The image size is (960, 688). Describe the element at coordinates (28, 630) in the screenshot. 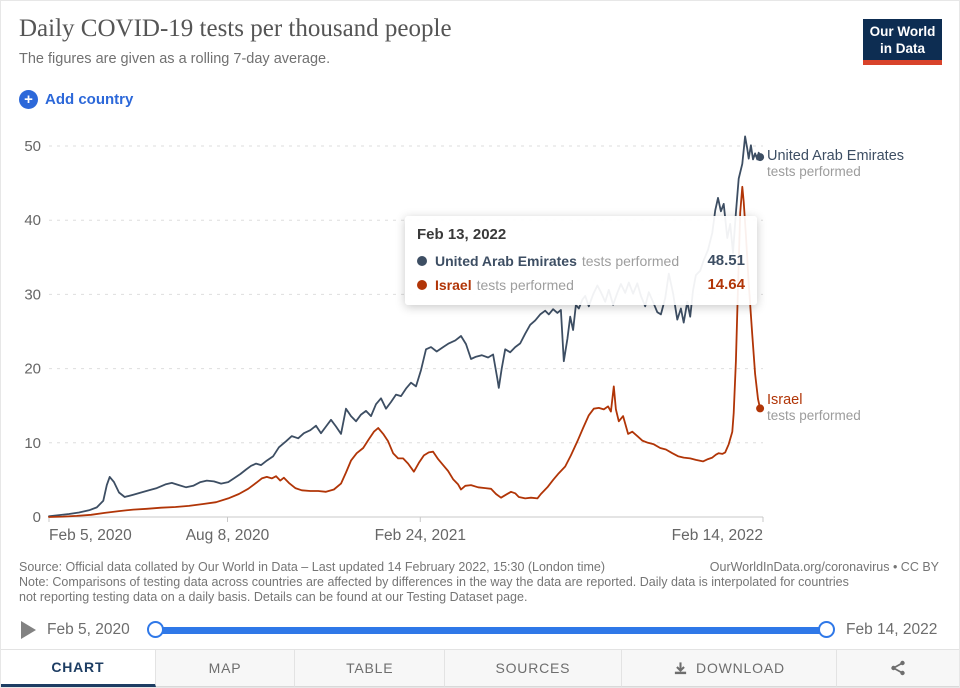

I see `play-button` at that location.